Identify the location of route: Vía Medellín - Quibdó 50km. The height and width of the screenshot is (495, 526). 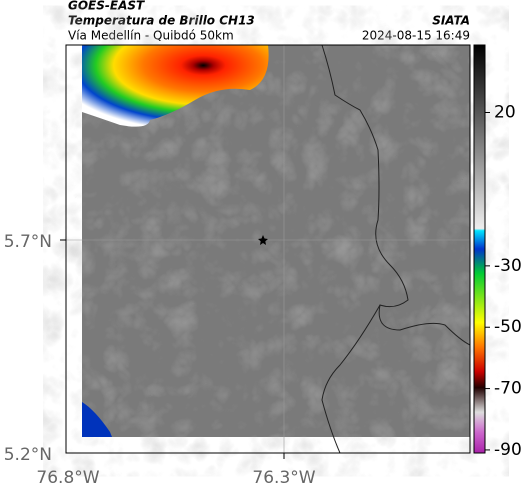
(151, 36).